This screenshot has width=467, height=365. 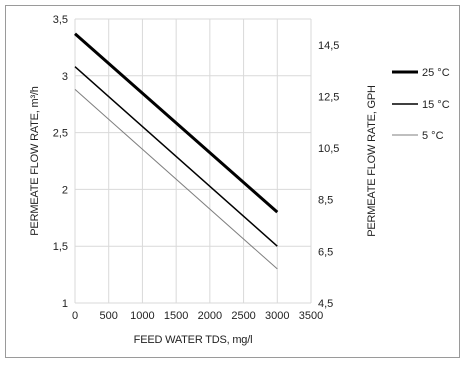 What do you see at coordinates (328, 46) in the screenshot?
I see `y2-tick-label: 14,5` at bounding box center [328, 46].